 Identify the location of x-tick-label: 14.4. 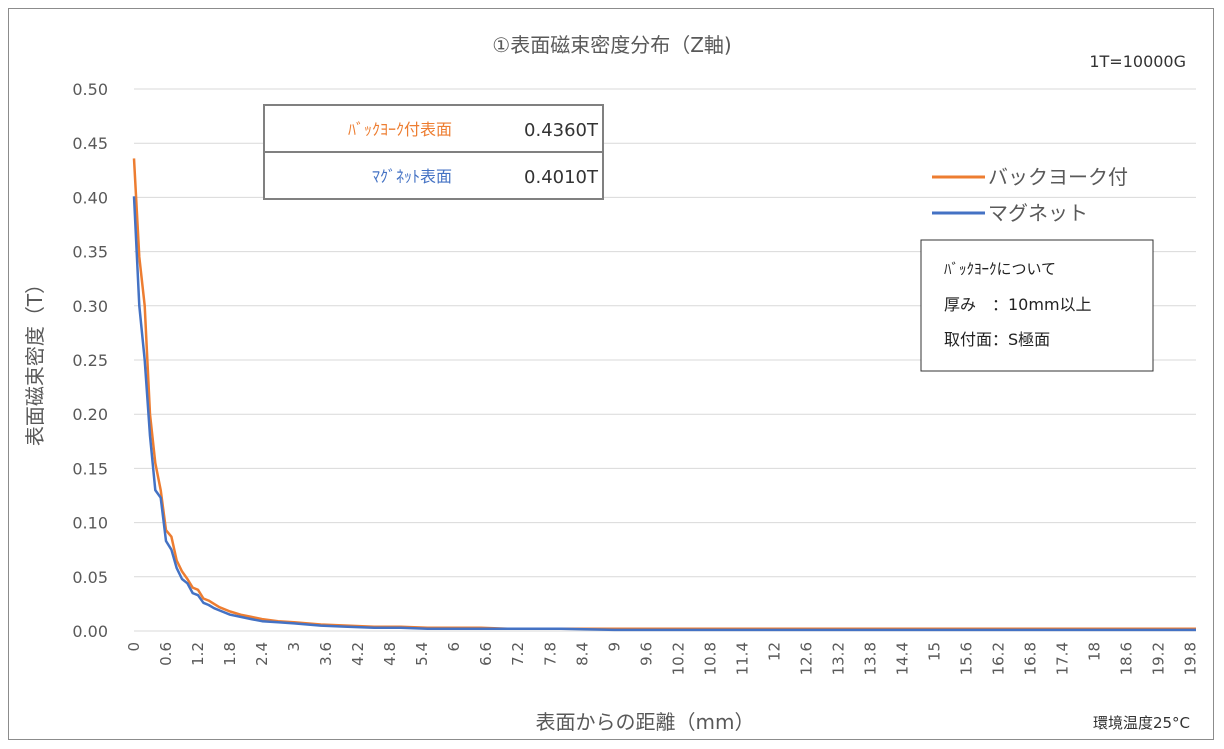
(902, 658).